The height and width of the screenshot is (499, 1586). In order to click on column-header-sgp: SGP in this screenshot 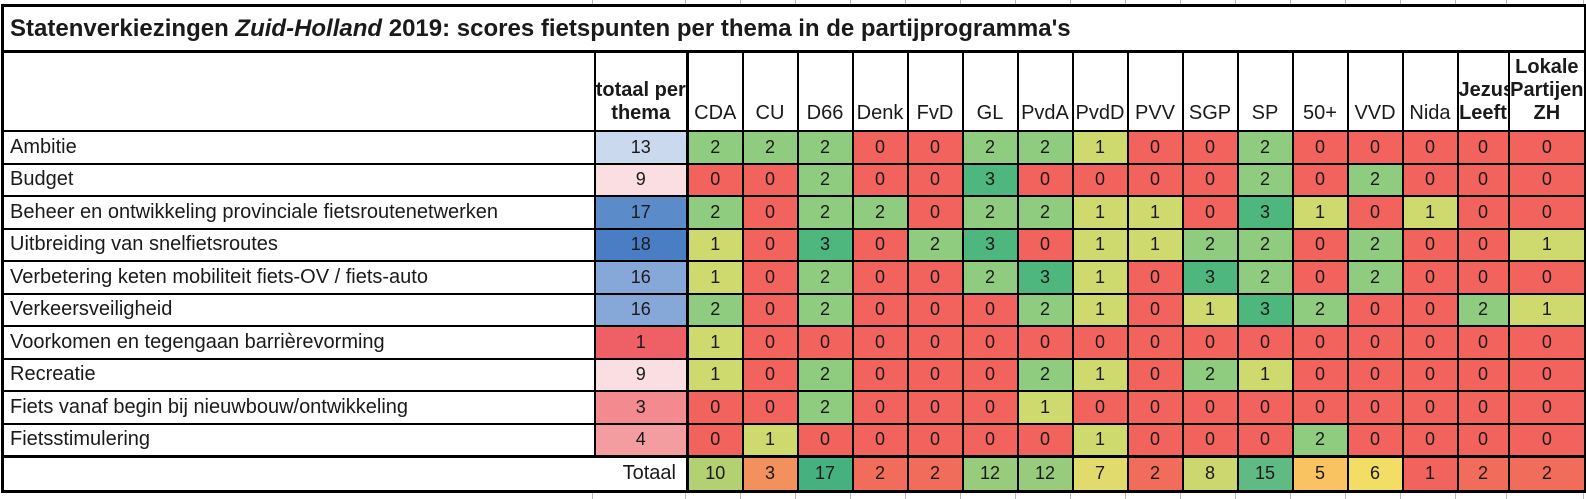, I will do `click(1210, 91)`.